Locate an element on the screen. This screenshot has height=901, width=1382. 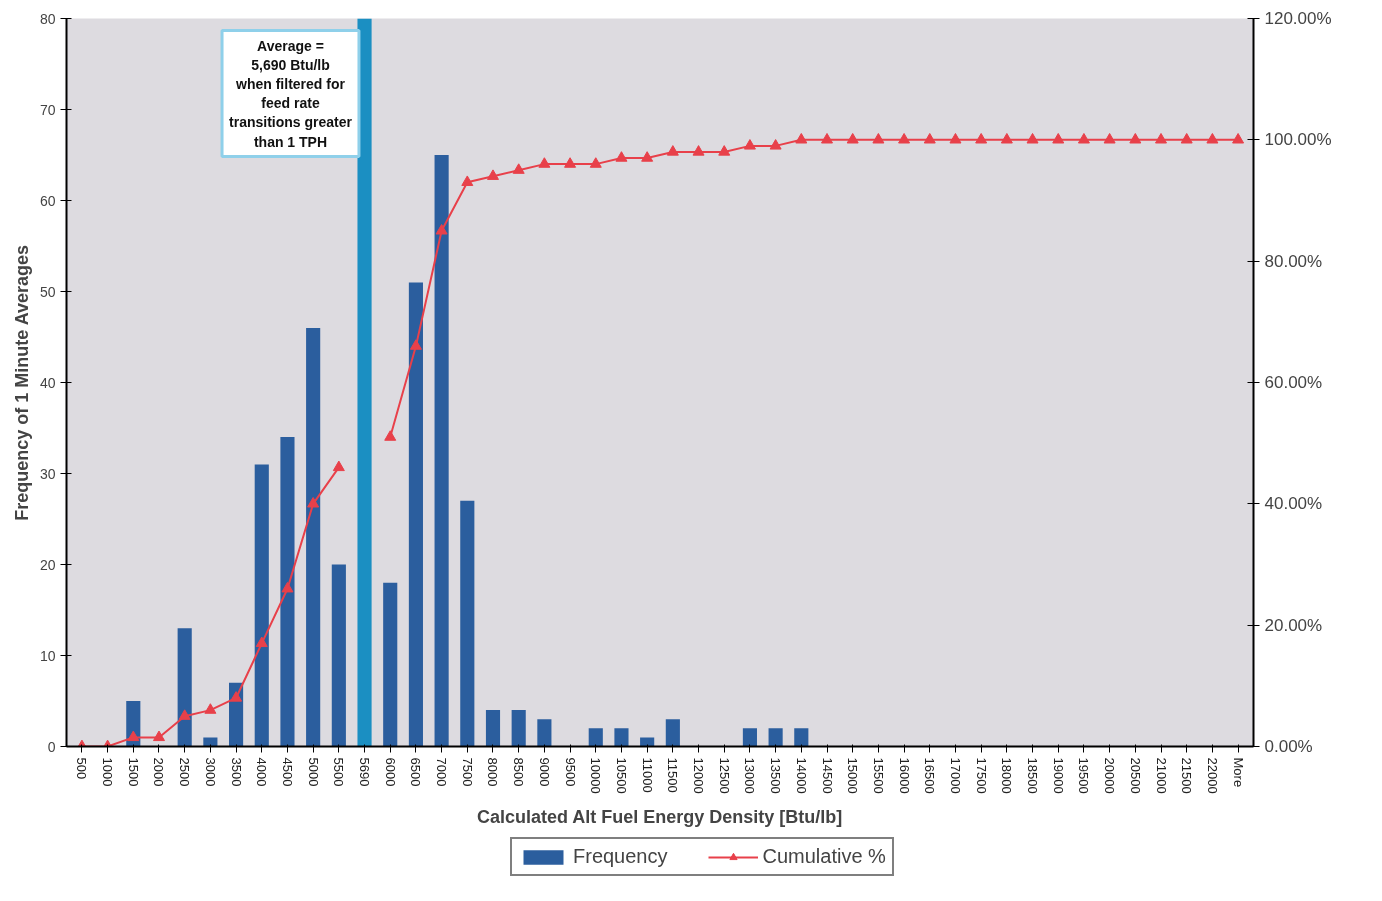
x-tick-label: 2500 is located at coordinates (185, 772).